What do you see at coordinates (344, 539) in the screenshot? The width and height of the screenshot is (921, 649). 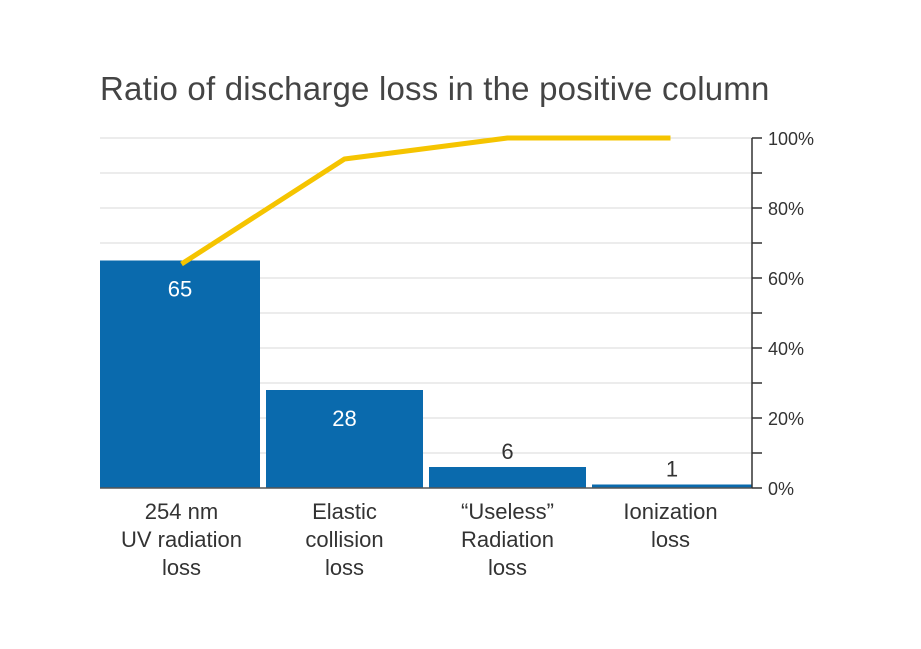 I see `category-label: Elastic collision loss` at bounding box center [344, 539].